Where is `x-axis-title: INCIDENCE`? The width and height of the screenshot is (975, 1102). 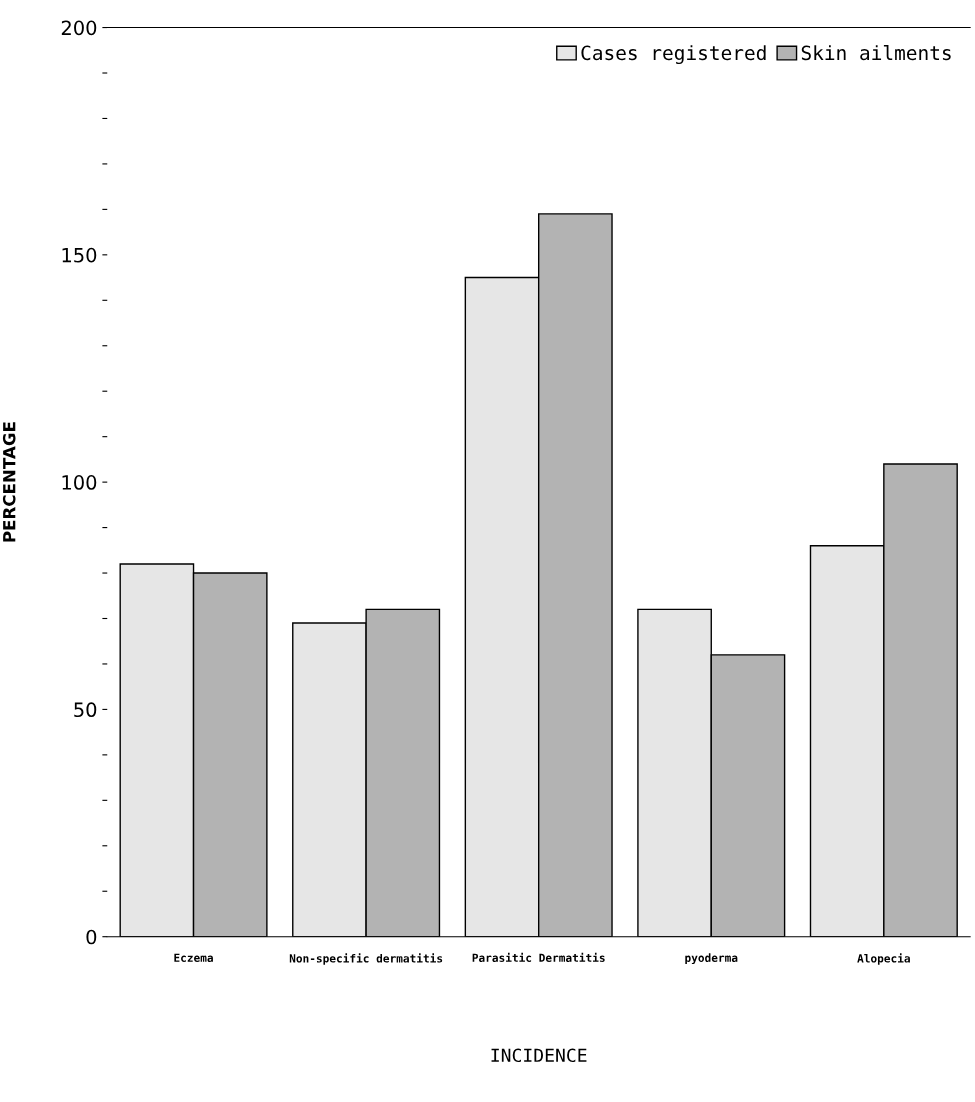
x-axis-title: INCIDENCE is located at coordinates (539, 1055).